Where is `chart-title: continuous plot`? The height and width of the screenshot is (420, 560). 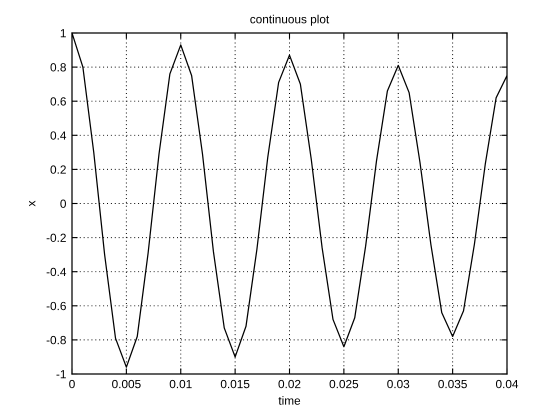
chart-title: continuous plot is located at coordinates (290, 20).